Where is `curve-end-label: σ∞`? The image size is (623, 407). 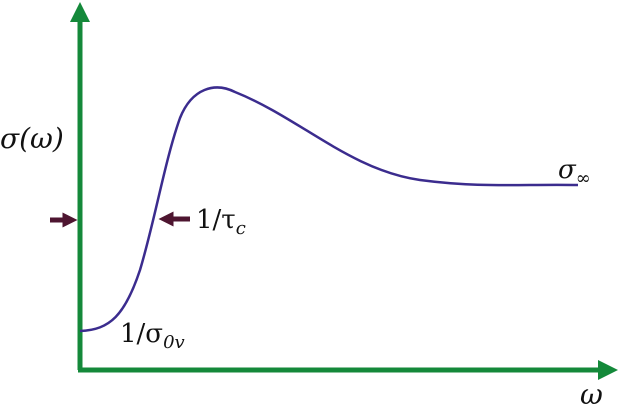
curve-end-label: σ∞ is located at coordinates (574, 172).